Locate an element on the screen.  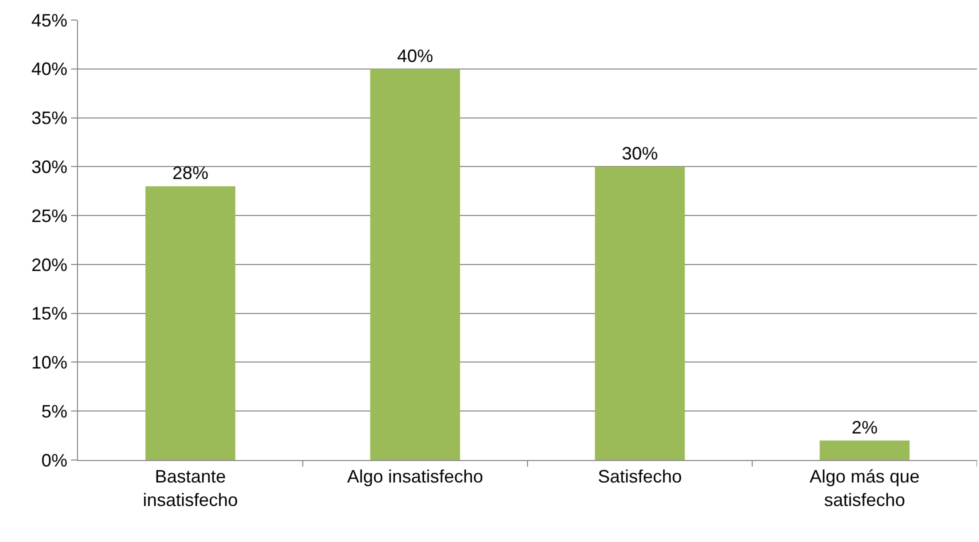
y-tick-label: 40% is located at coordinates (49, 69).